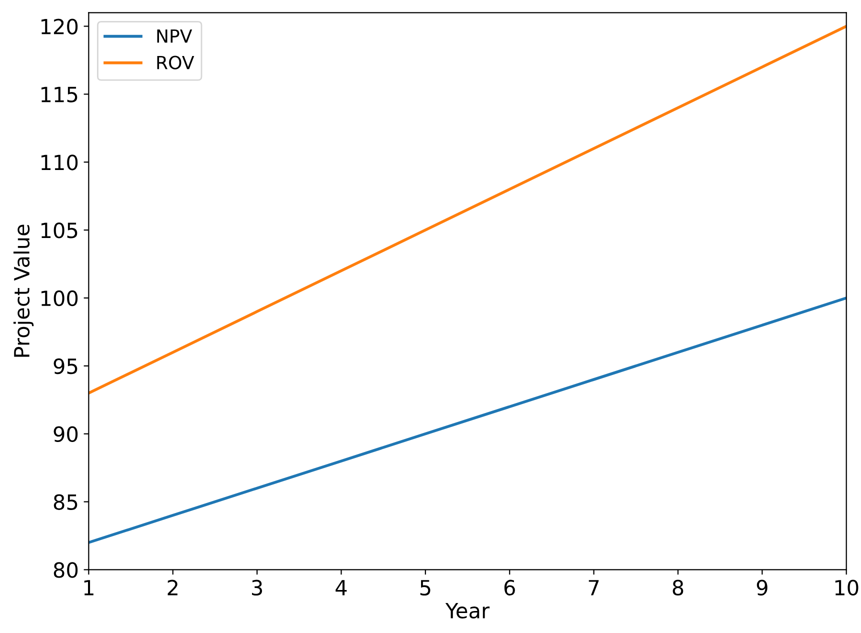 The width and height of the screenshot is (861, 633). I want to click on x-tick-label: 5, so click(425, 588).